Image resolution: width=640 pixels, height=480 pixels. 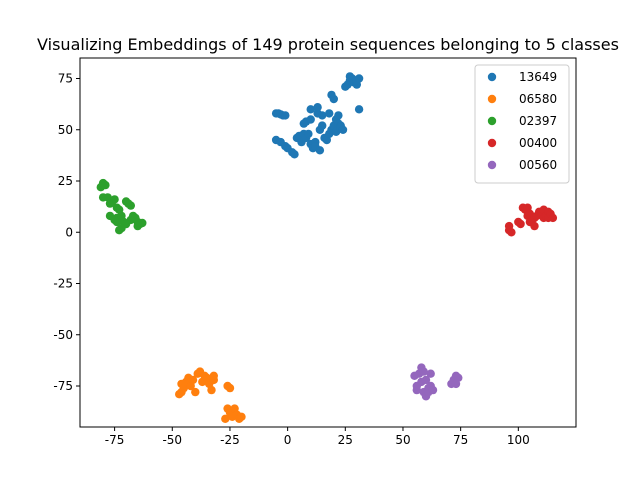 What do you see at coordinates (538, 121) in the screenshot?
I see `legend-label: 02397` at bounding box center [538, 121].